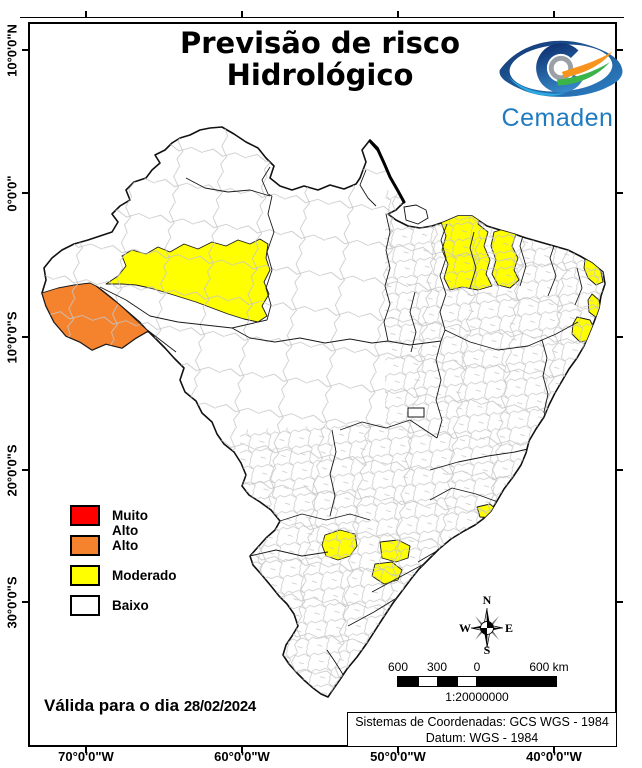 The height and width of the screenshot is (768, 642). I want to click on scale-bar: 600 300 0 600 km 1:20000000, so click(478, 682).